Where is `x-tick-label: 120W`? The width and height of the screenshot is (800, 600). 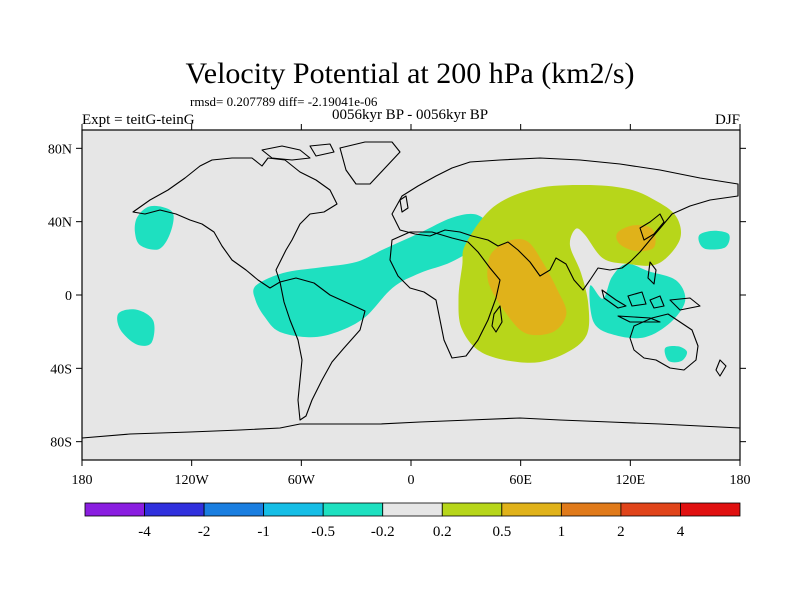
x-tick-label: 120W is located at coordinates (192, 480).